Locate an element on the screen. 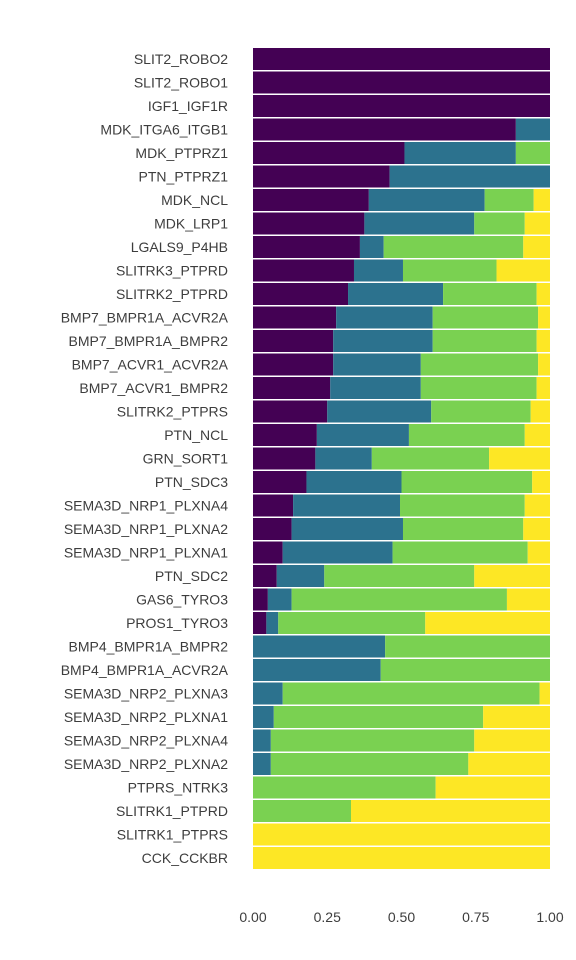  bar-segment-4-sema3d-nrp1-plxna2 is located at coordinates (536, 529).